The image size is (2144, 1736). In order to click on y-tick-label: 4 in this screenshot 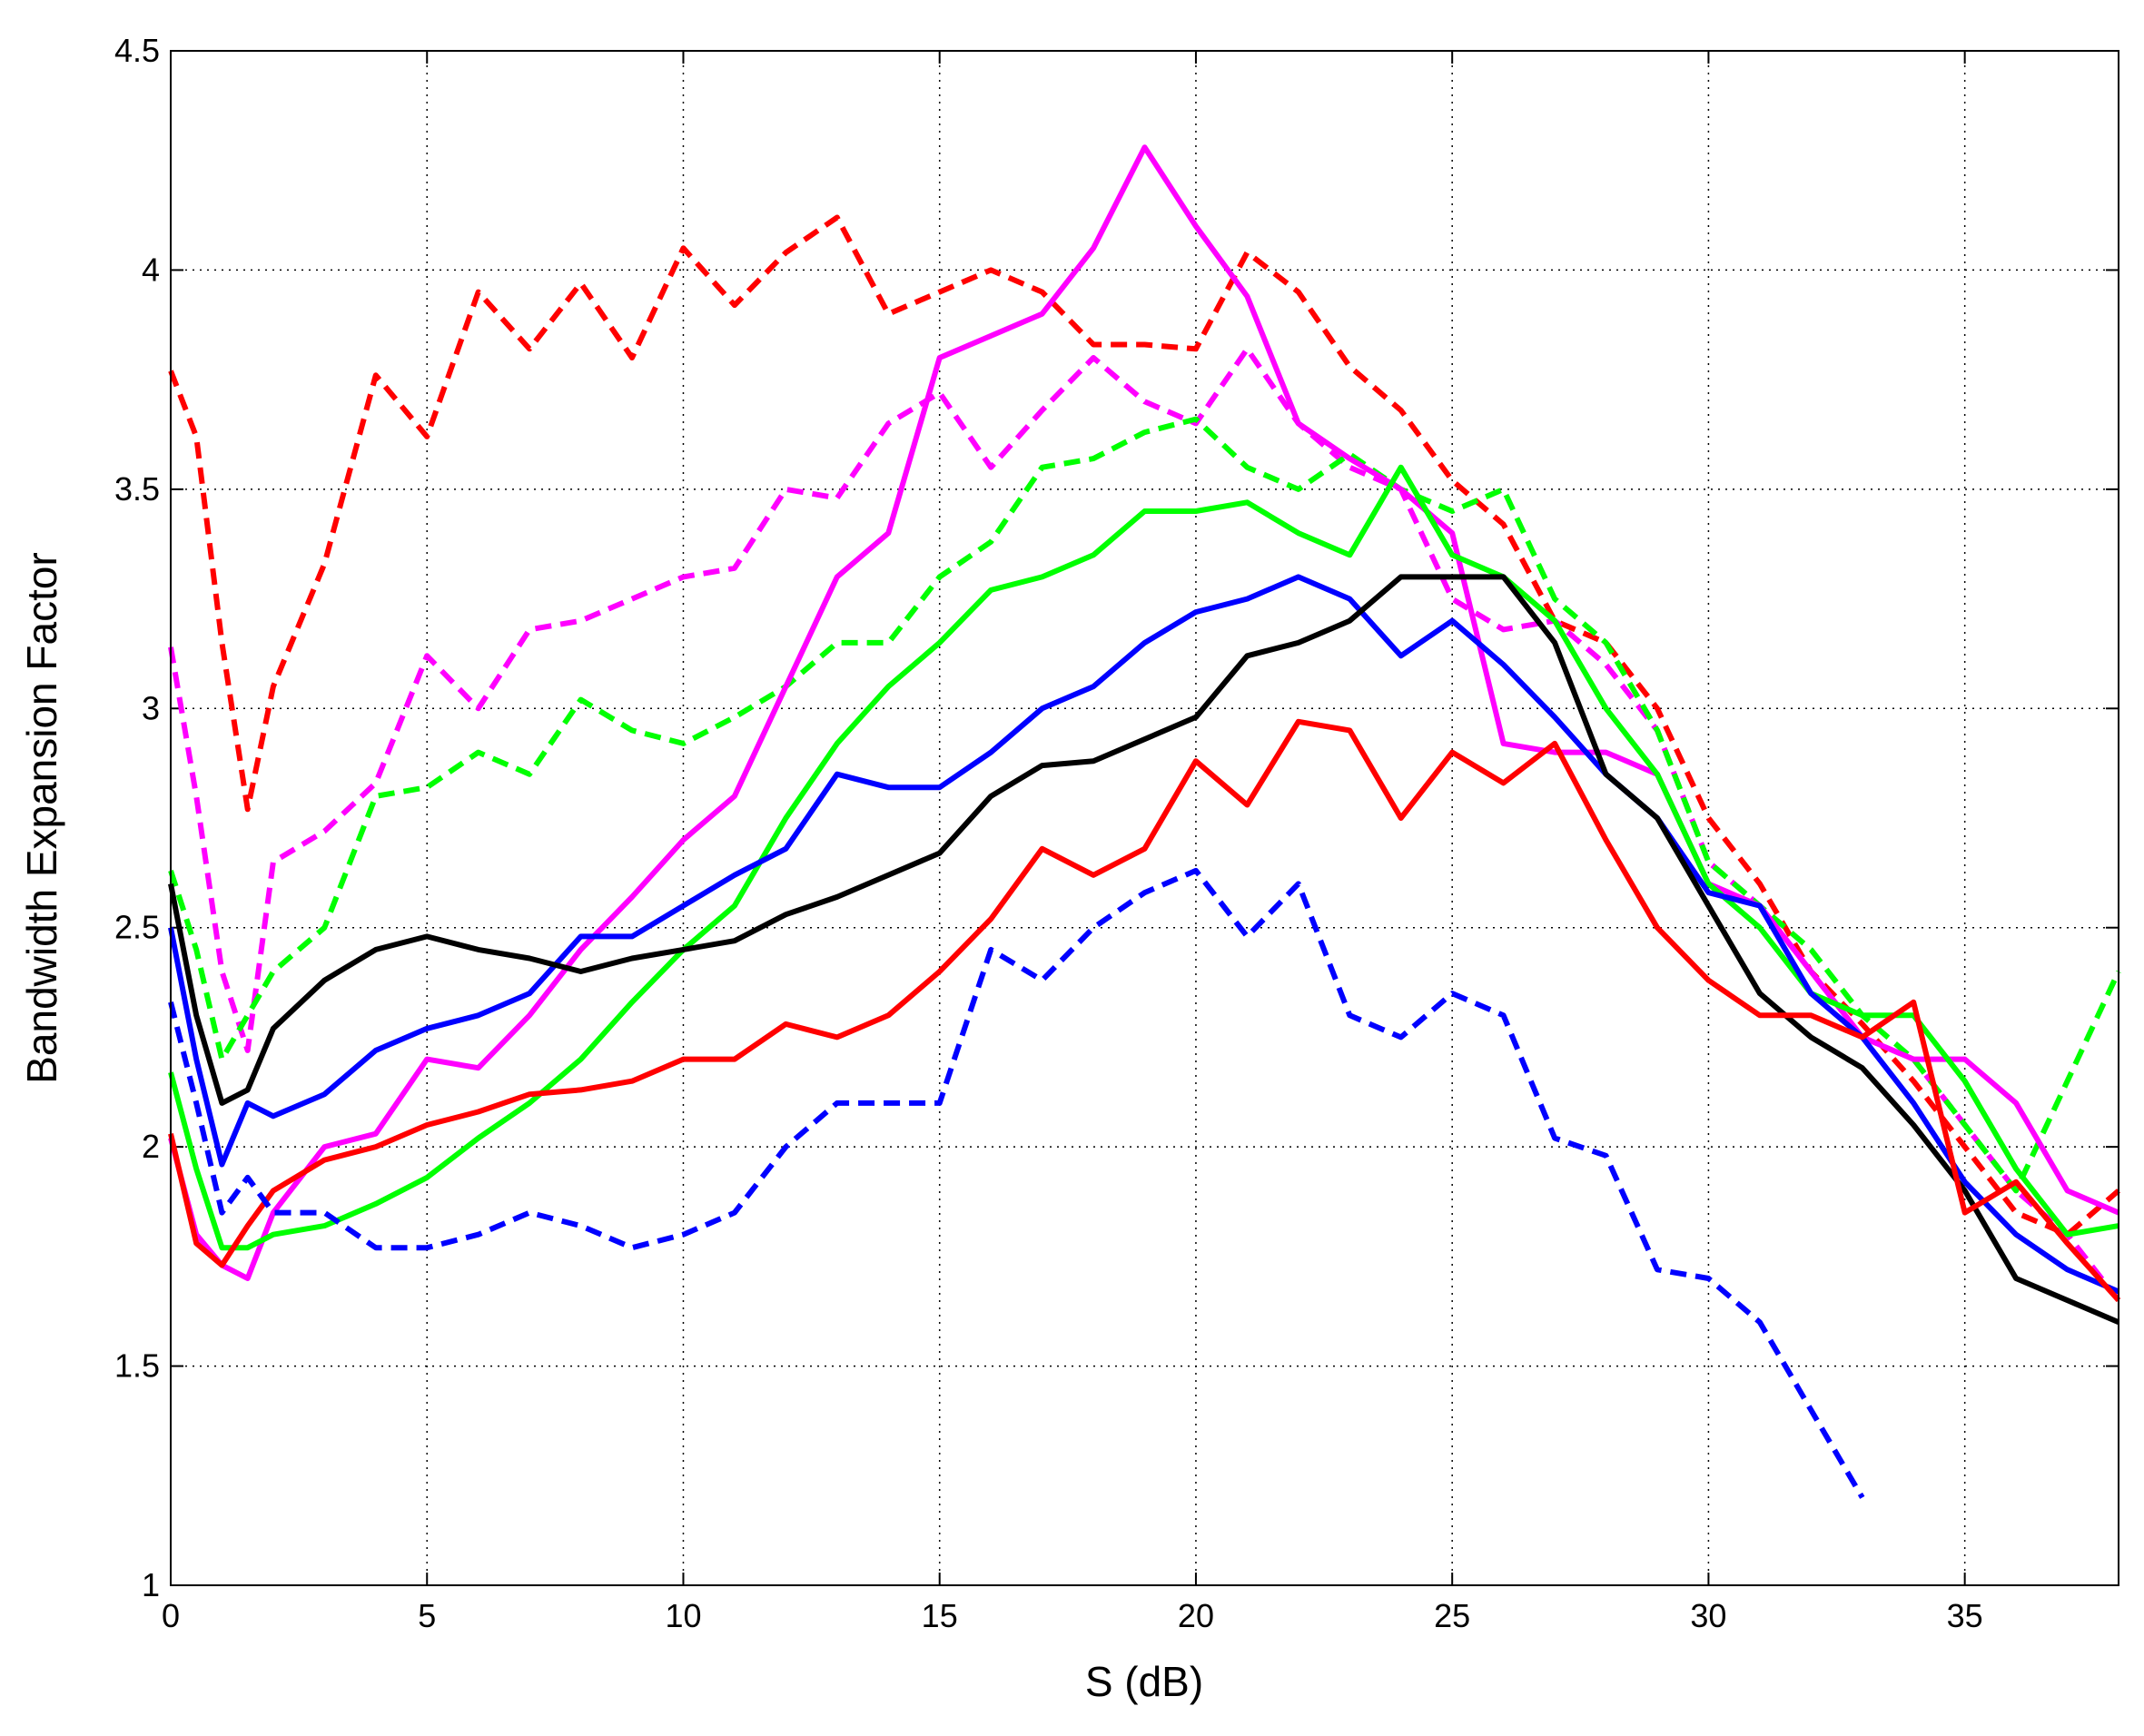, I will do `click(151, 269)`.